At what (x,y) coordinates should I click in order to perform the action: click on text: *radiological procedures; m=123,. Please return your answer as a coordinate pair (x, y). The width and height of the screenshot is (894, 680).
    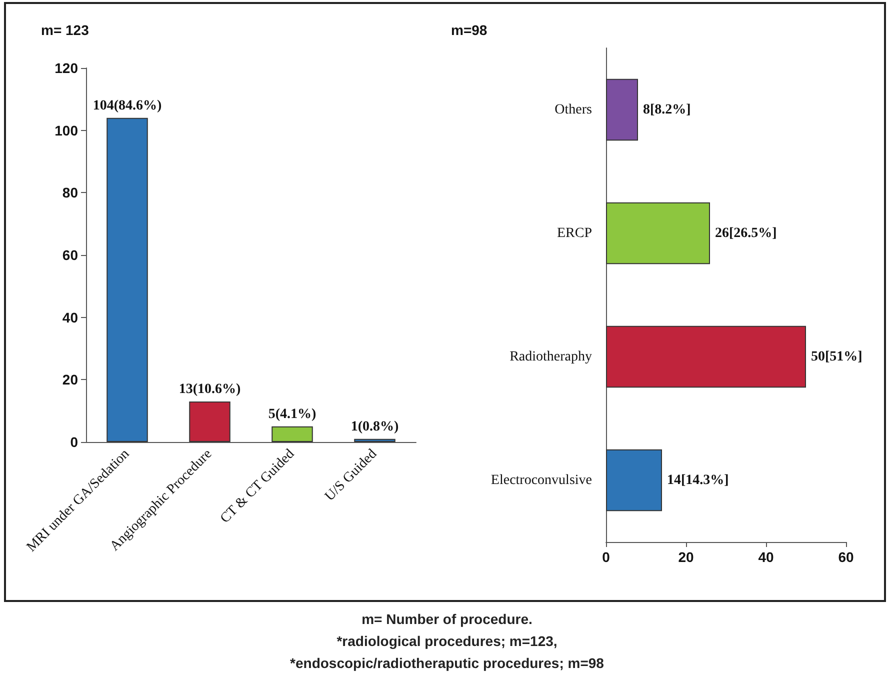
    Looking at the image, I should click on (447, 641).